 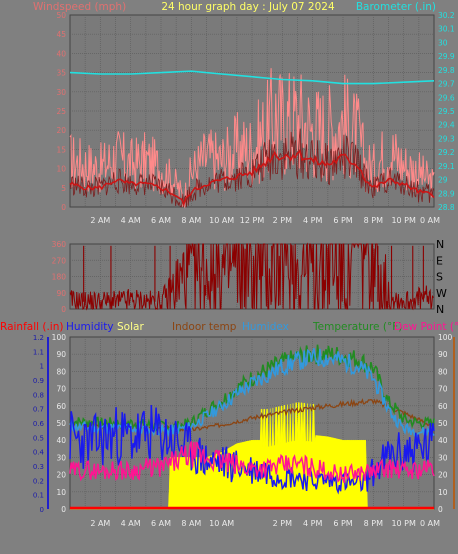 I want to click on barometer-line, so click(x=252, y=77).